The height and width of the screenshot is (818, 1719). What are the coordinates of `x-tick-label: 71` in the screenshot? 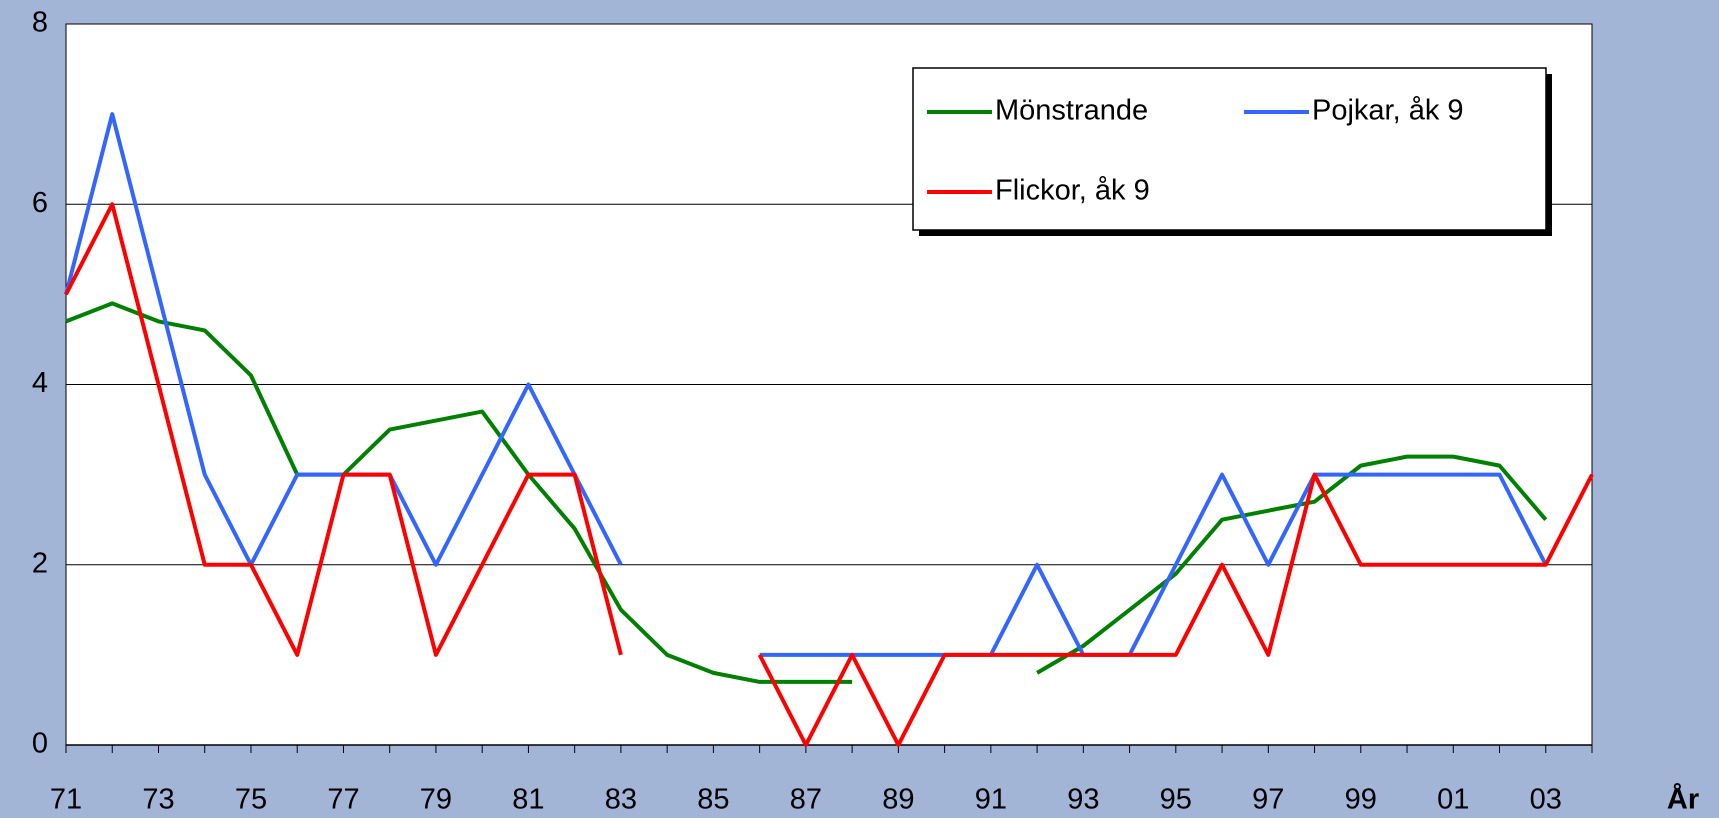 It's located at (66, 800).